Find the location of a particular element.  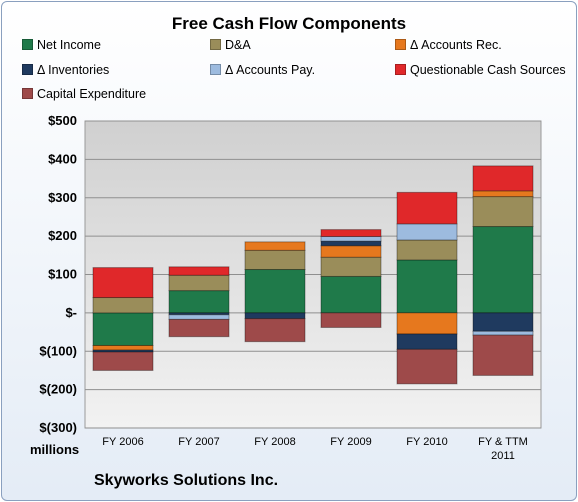

x-tick-label: FY 2006 is located at coordinates (122, 442).